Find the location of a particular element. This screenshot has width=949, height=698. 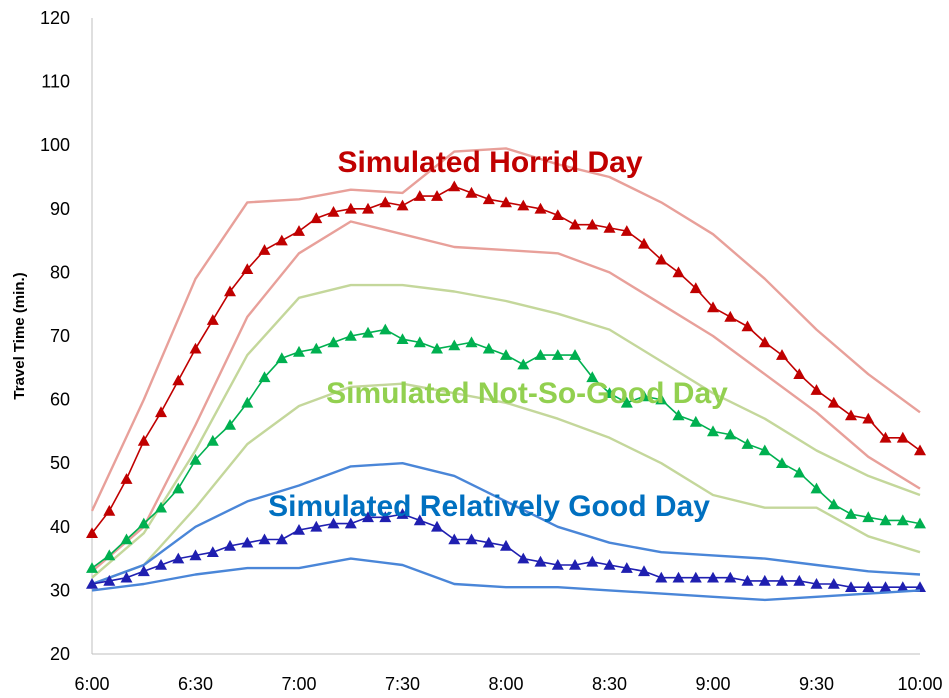

y-tick-label: 120 is located at coordinates (55, 18).